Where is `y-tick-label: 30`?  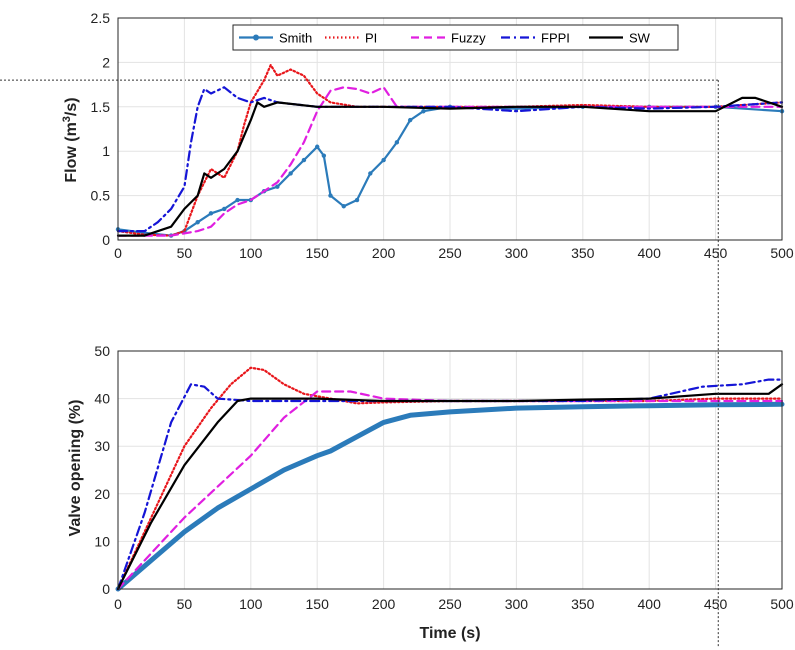
y-tick-label: 30 is located at coordinates (102, 446).